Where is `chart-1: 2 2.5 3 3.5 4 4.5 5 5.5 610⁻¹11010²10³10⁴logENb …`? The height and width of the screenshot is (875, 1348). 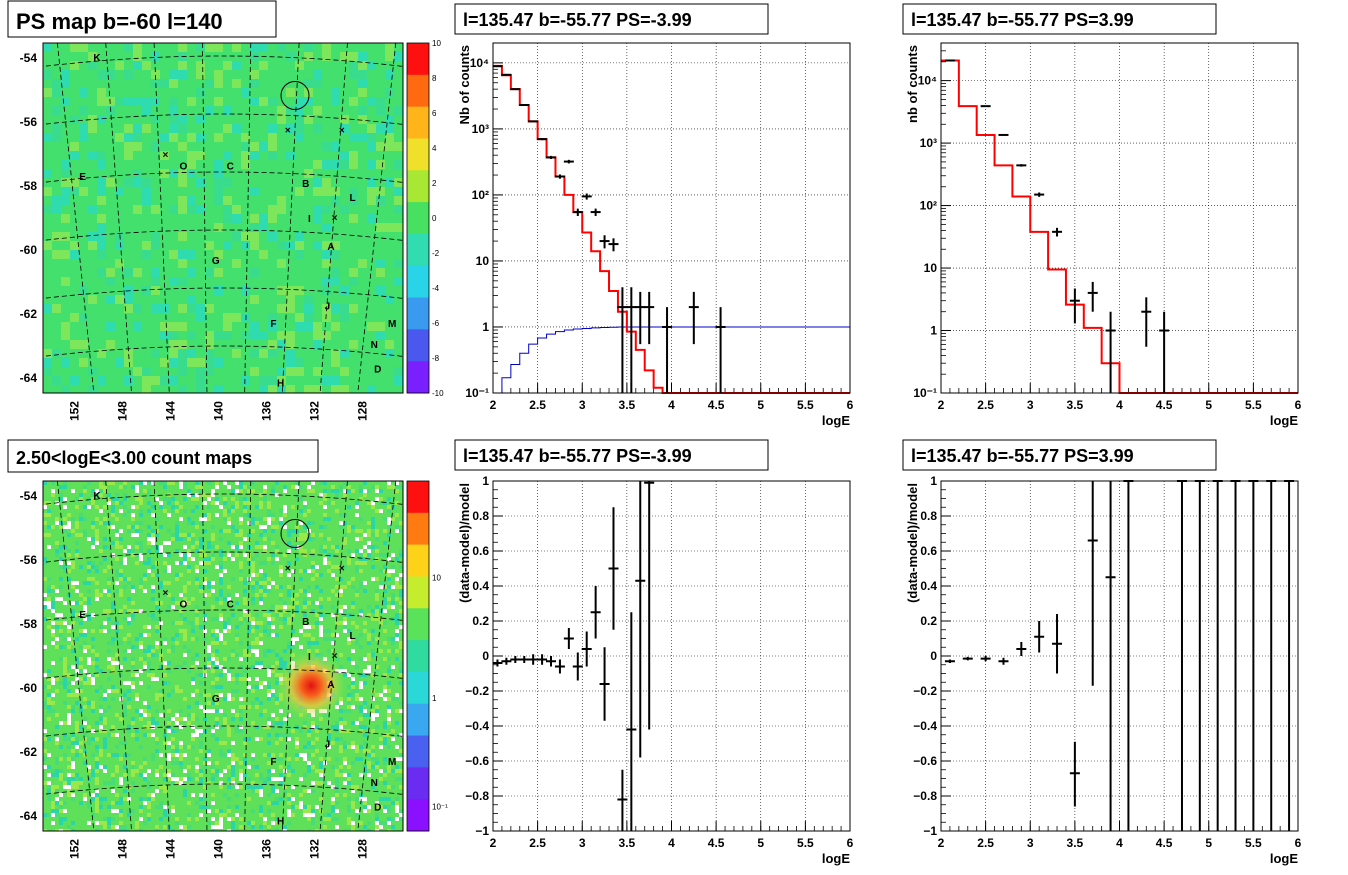
chart-1: 2 2.5 3 3.5 4 4.5 5 5.5 610⁻¹11010²10³10⁴logENb … is located at coordinates (655, 235).